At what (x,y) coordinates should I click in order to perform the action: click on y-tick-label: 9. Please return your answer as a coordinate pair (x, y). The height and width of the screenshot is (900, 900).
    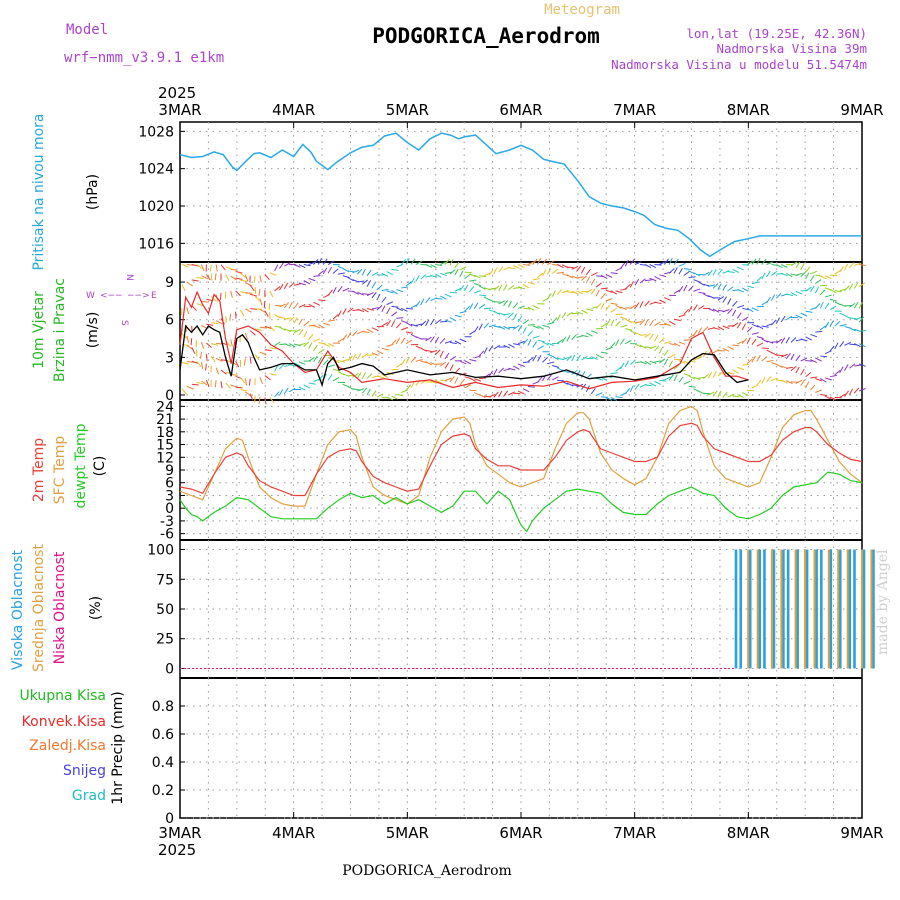
    Looking at the image, I should click on (169, 471).